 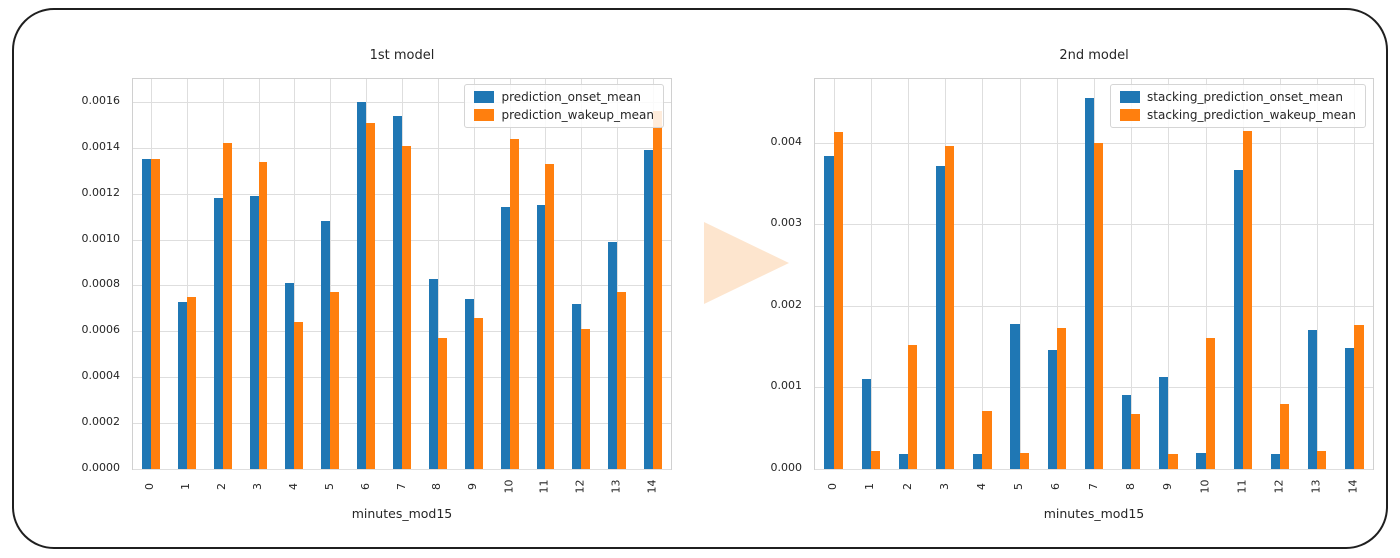 What do you see at coordinates (101, 100) in the screenshot?
I see `y-tick-label: 0.0016` at bounding box center [101, 100].